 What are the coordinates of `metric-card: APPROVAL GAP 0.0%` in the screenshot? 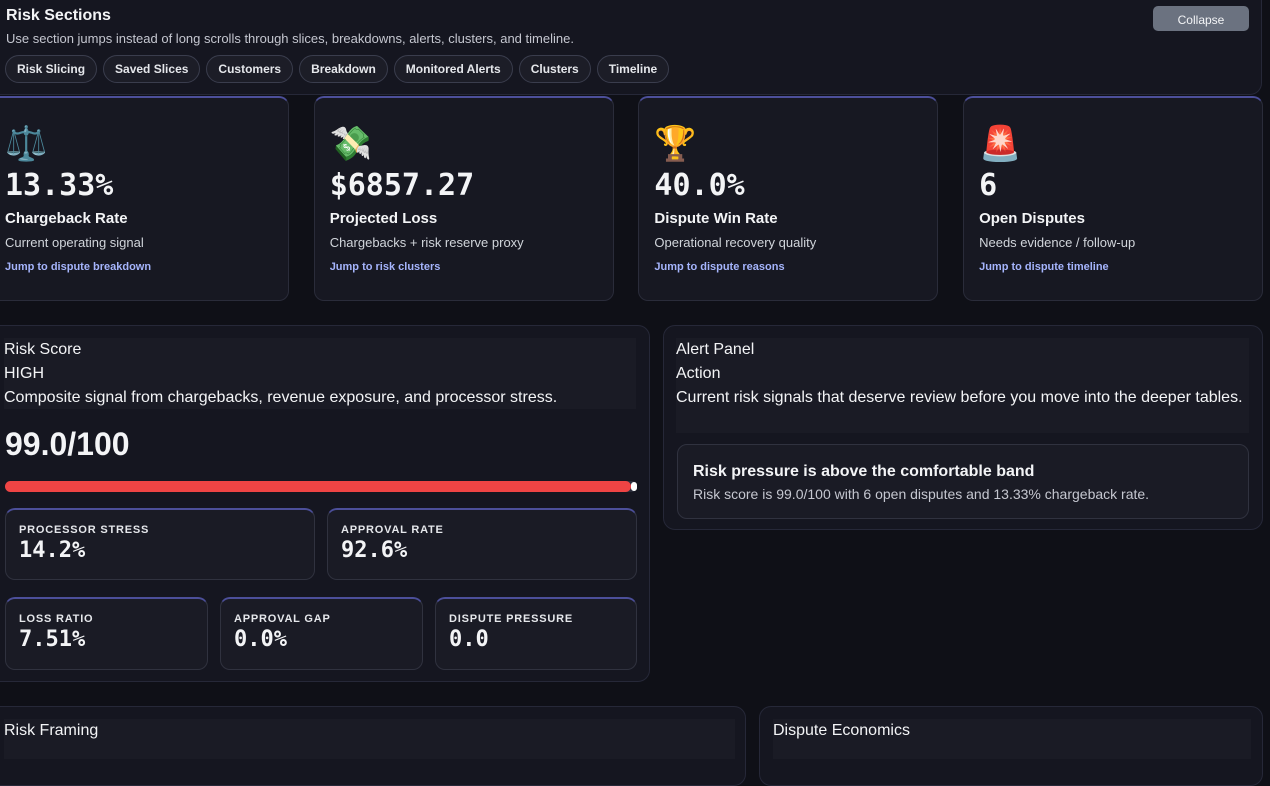 It's located at (321, 633).